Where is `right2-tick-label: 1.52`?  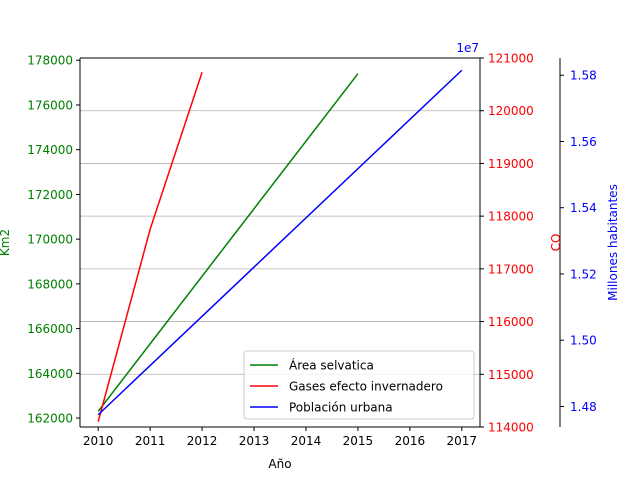 right2-tick-label: 1.52 is located at coordinates (583, 274).